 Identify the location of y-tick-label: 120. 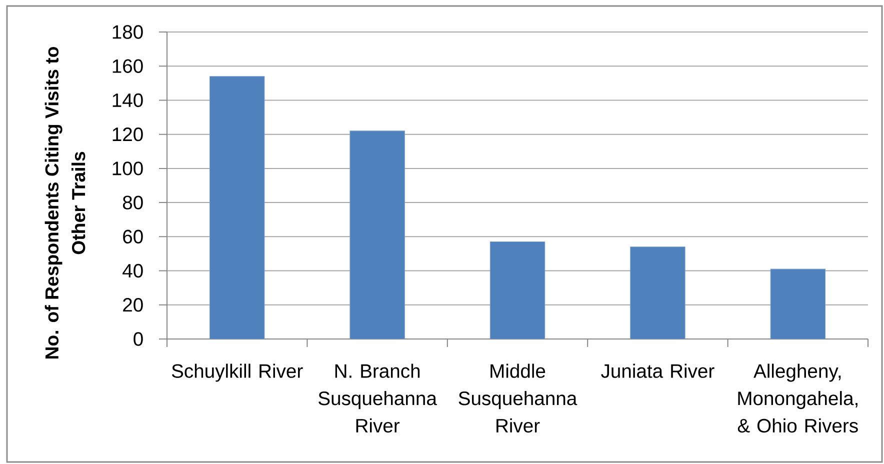
(127, 134).